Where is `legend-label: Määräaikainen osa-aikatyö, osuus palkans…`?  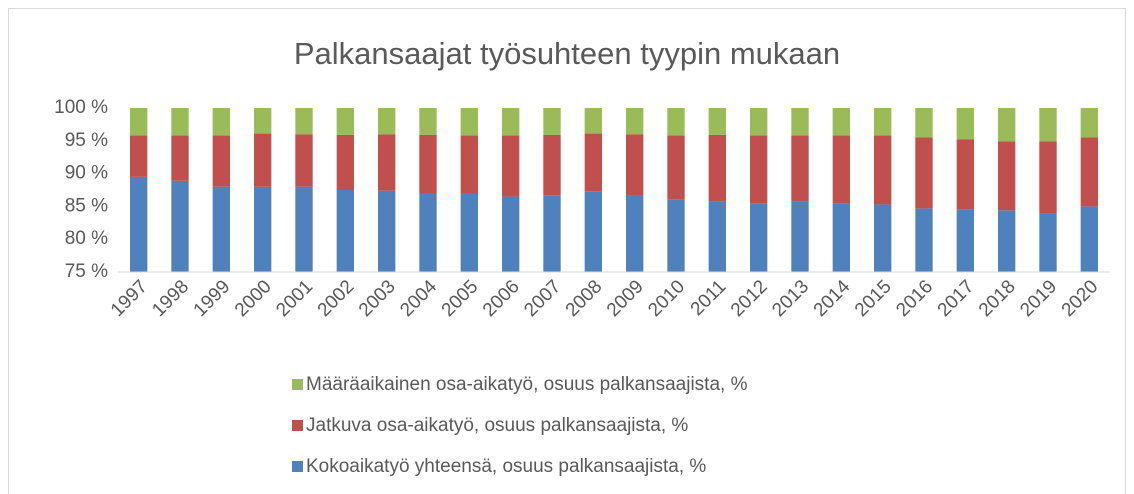 legend-label: Määräaikainen osa-aikatyö, osuus palkans… is located at coordinates (527, 384).